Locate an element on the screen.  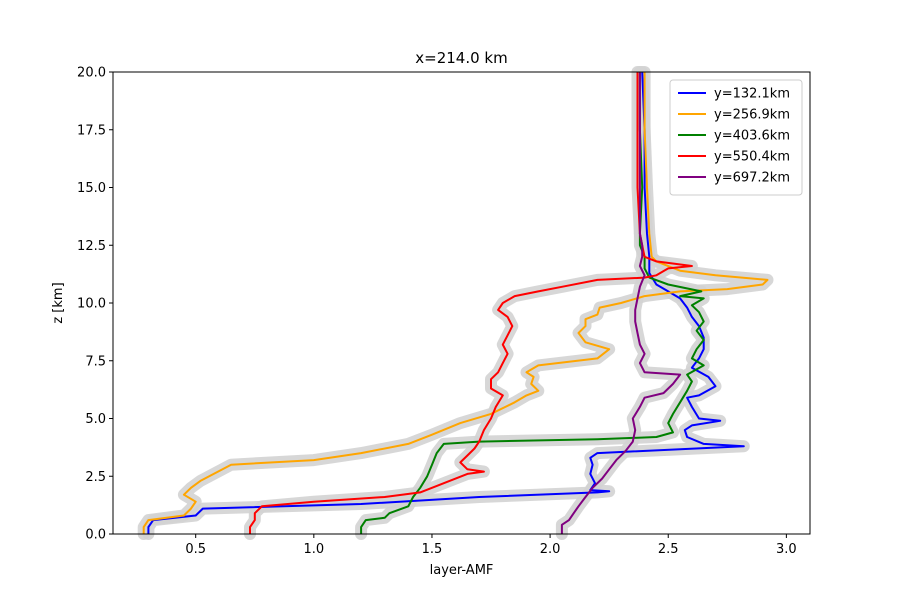
y-axis: 0.0 2.5 5.0 7.5 10.0 12.5 15.0 17.5 20.0 is located at coordinates (95, 304).